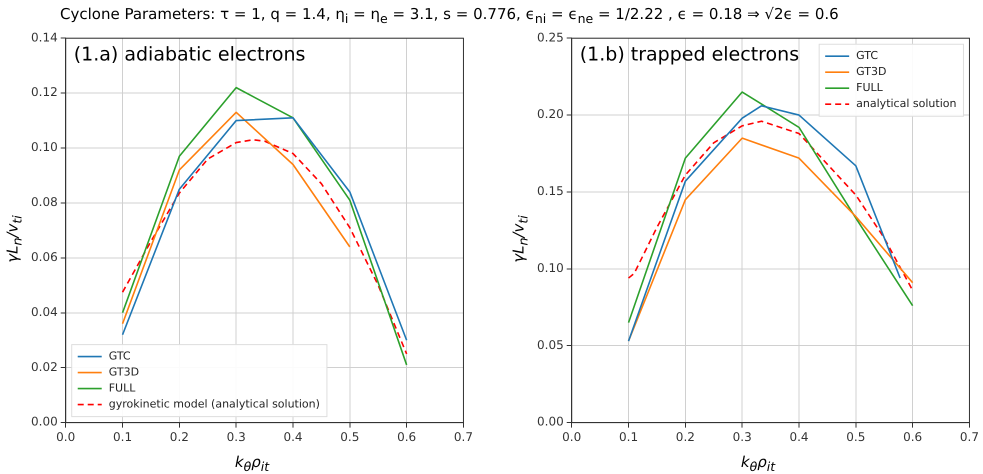 The height and width of the screenshot is (474, 983). Describe the element at coordinates (44, 311) in the screenshot. I see `y-tick-label: 0.04` at that location.